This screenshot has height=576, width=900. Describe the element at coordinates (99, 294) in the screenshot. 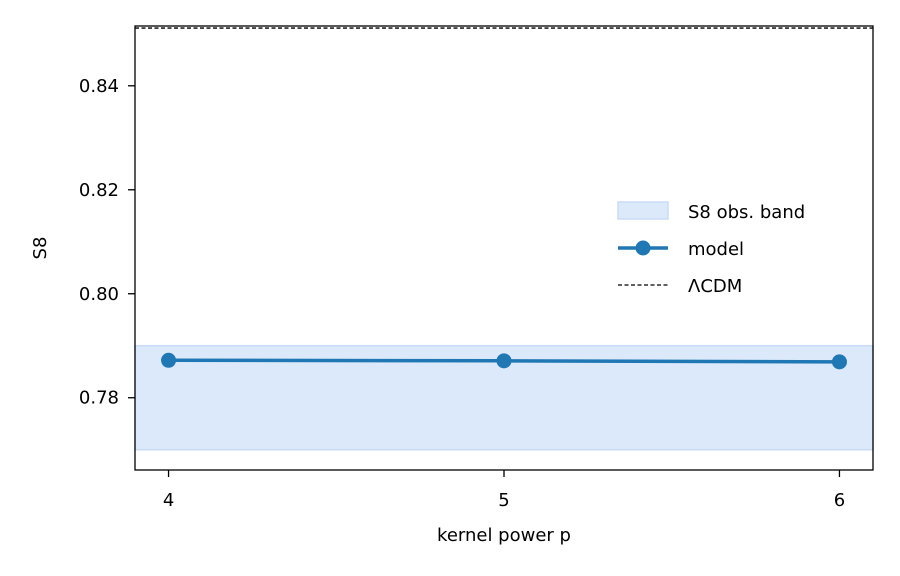

I see `y-tick-label: 0.80` at that location.